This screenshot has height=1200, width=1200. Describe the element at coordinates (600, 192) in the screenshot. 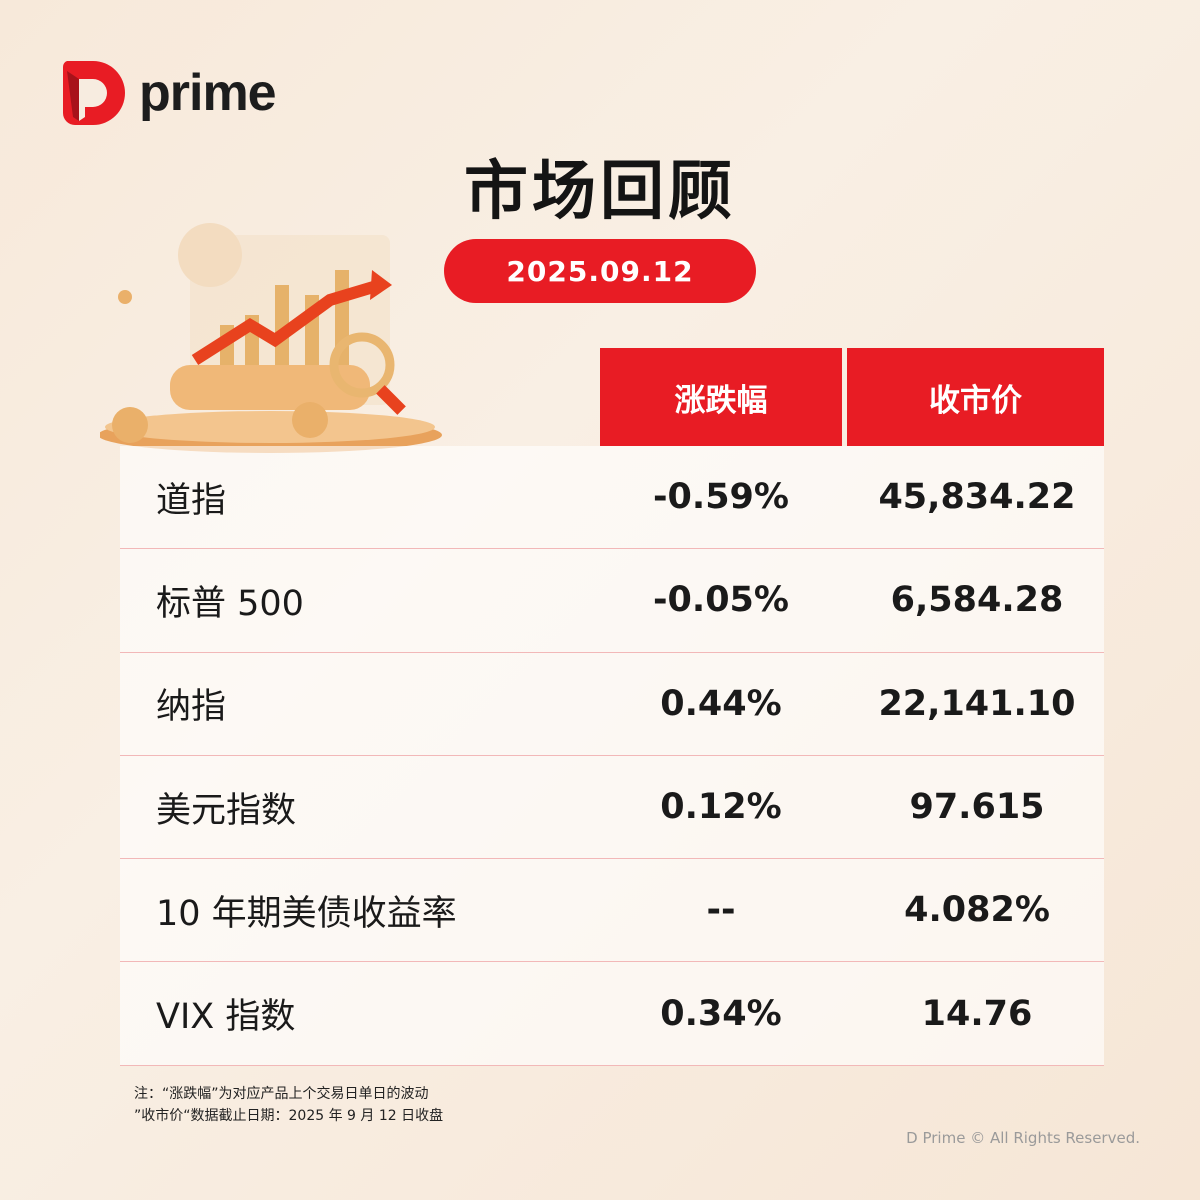

I see `page-title: 市场回顾` at that location.